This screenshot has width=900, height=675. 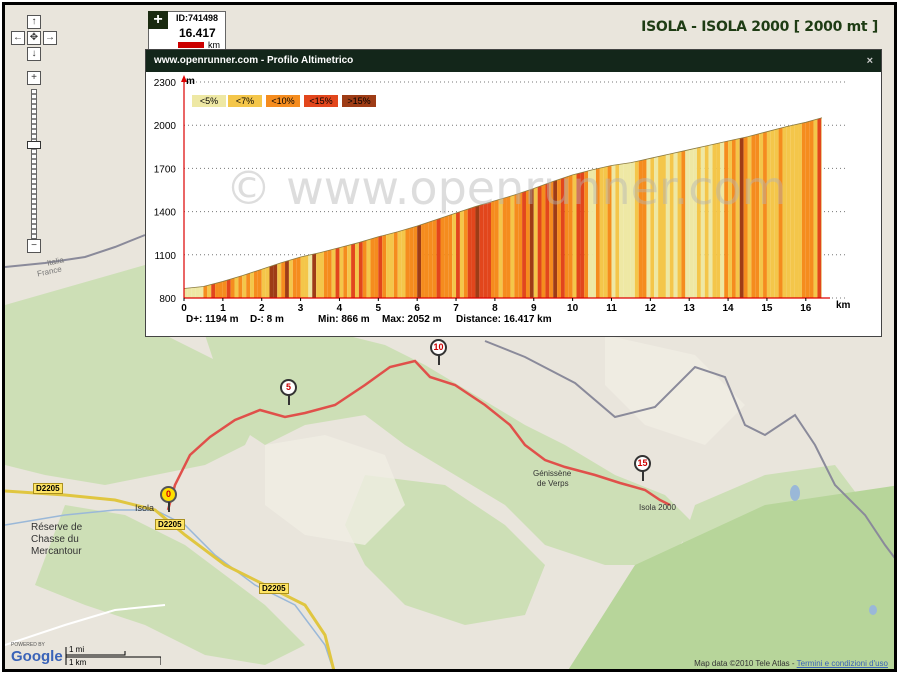 I want to click on x-tick-label: 5, so click(x=379, y=308).